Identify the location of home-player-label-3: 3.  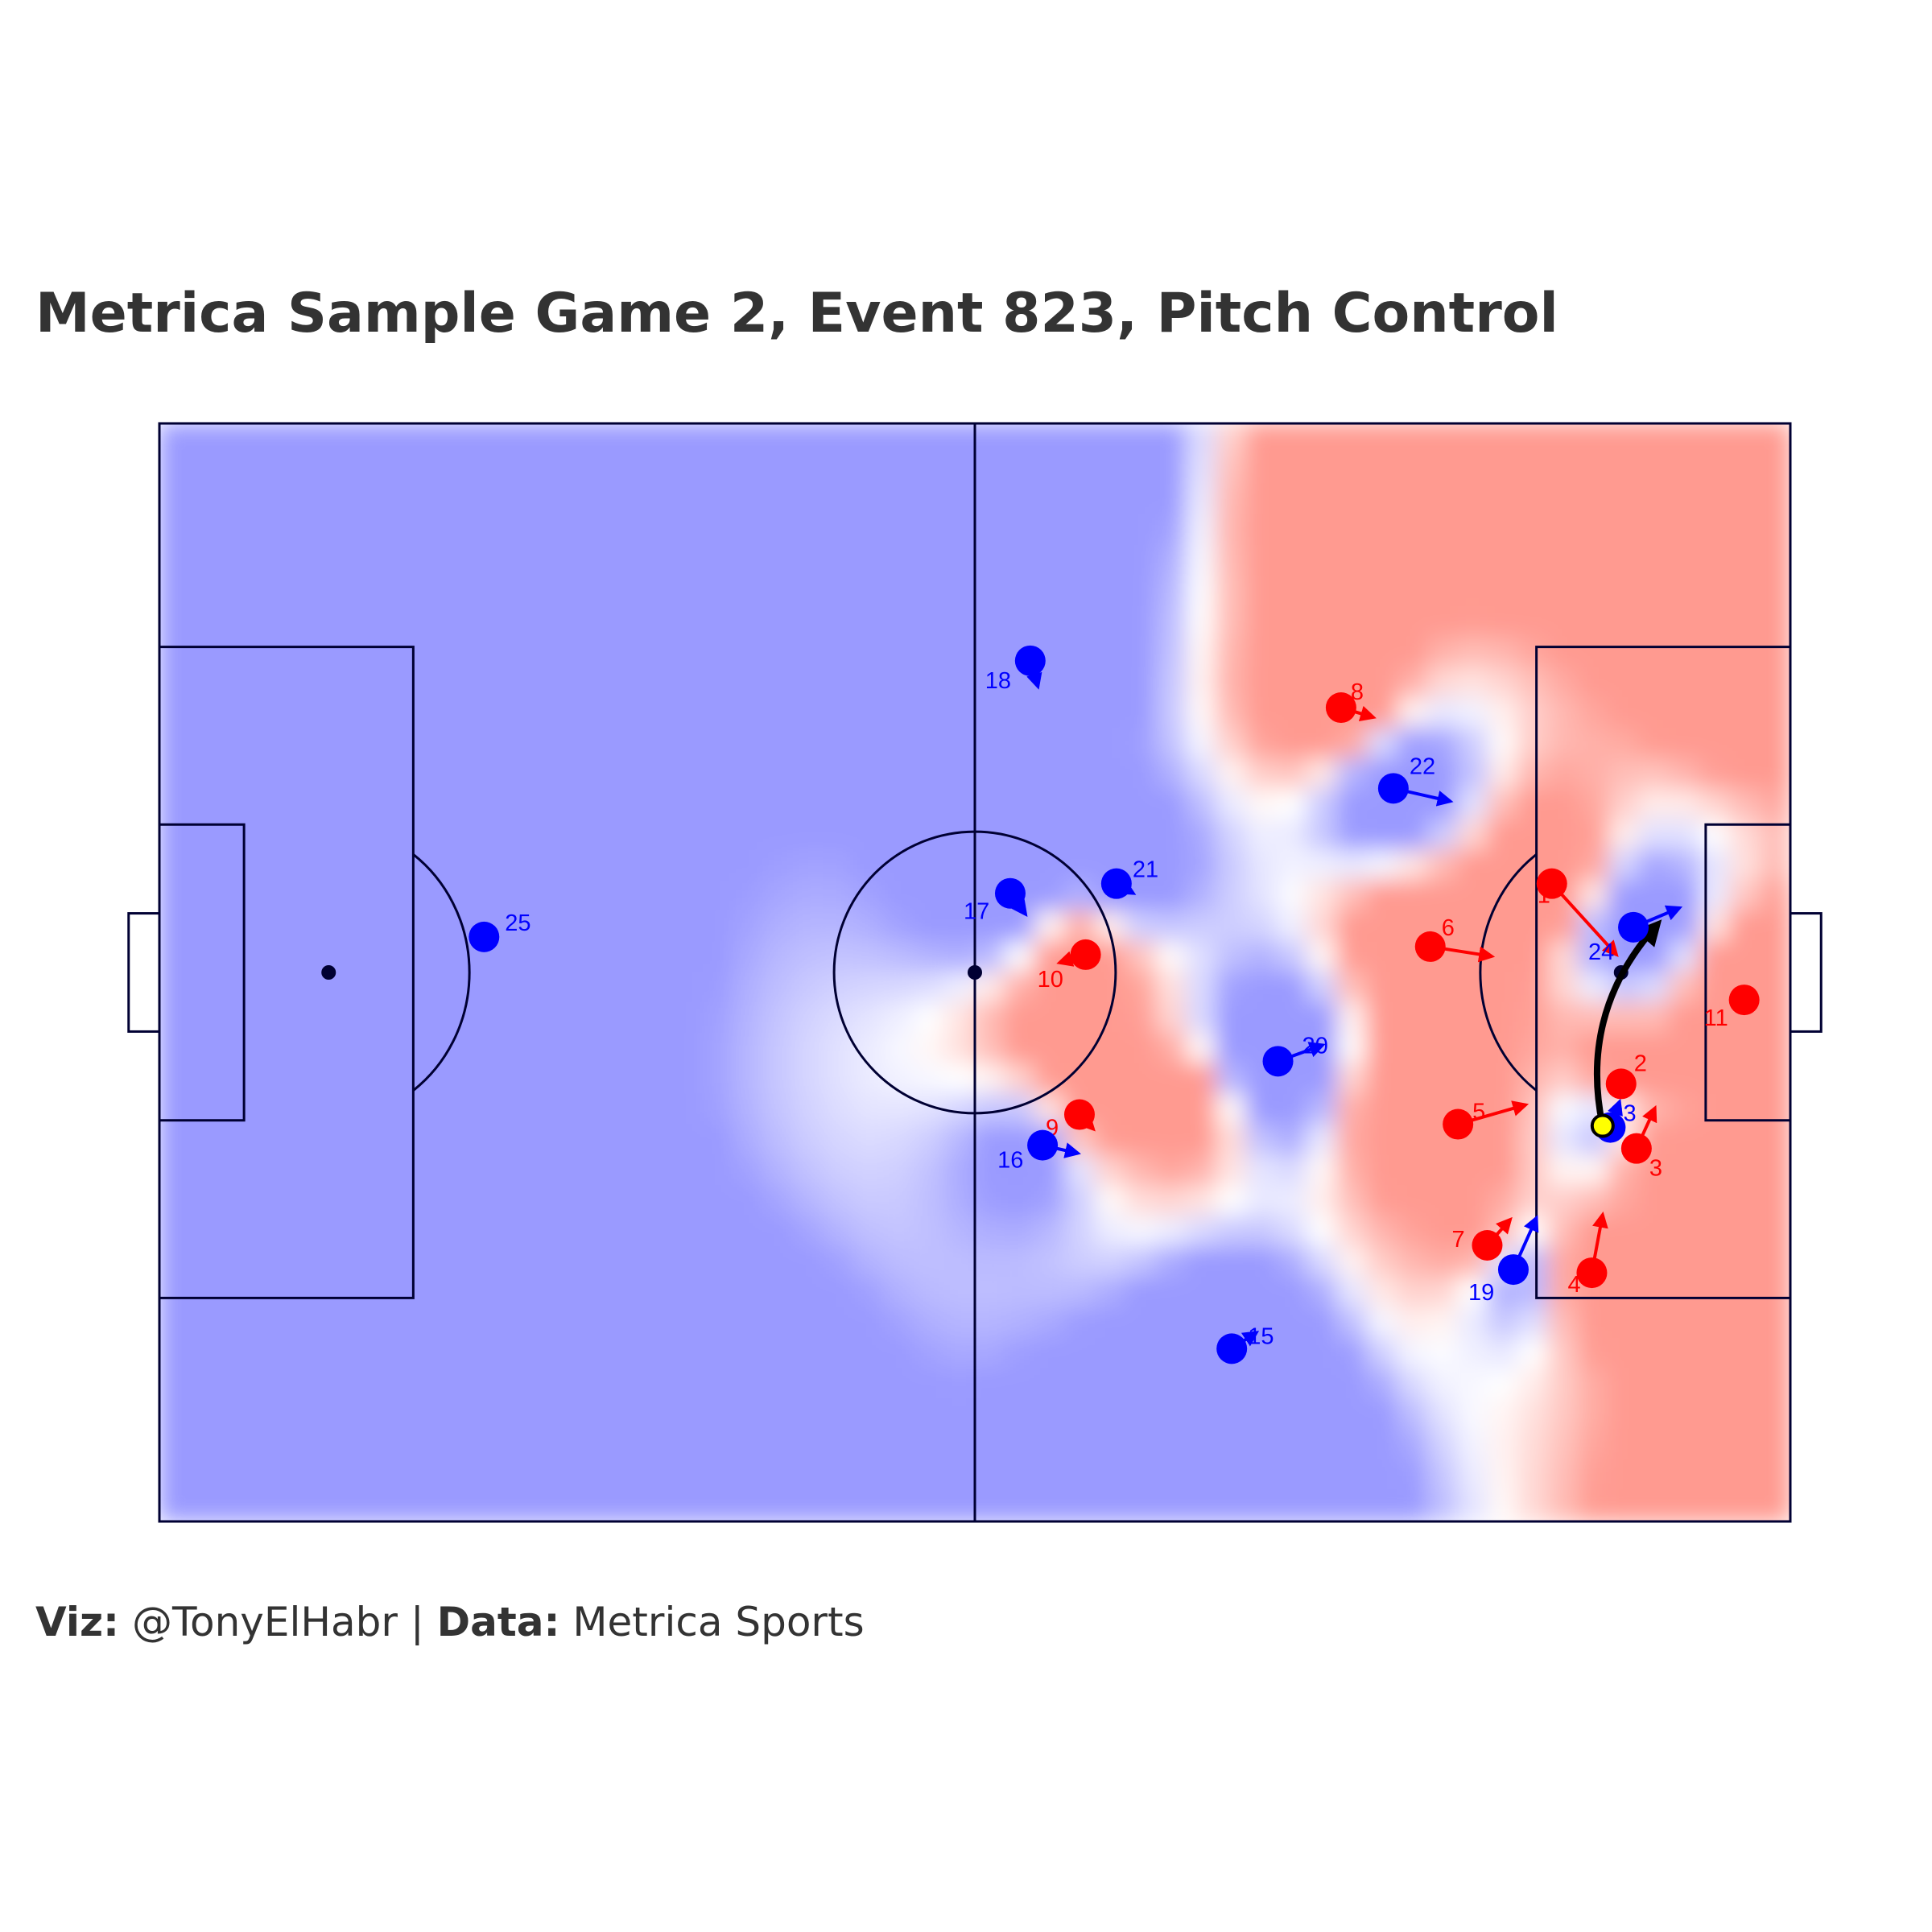
(1655, 1169).